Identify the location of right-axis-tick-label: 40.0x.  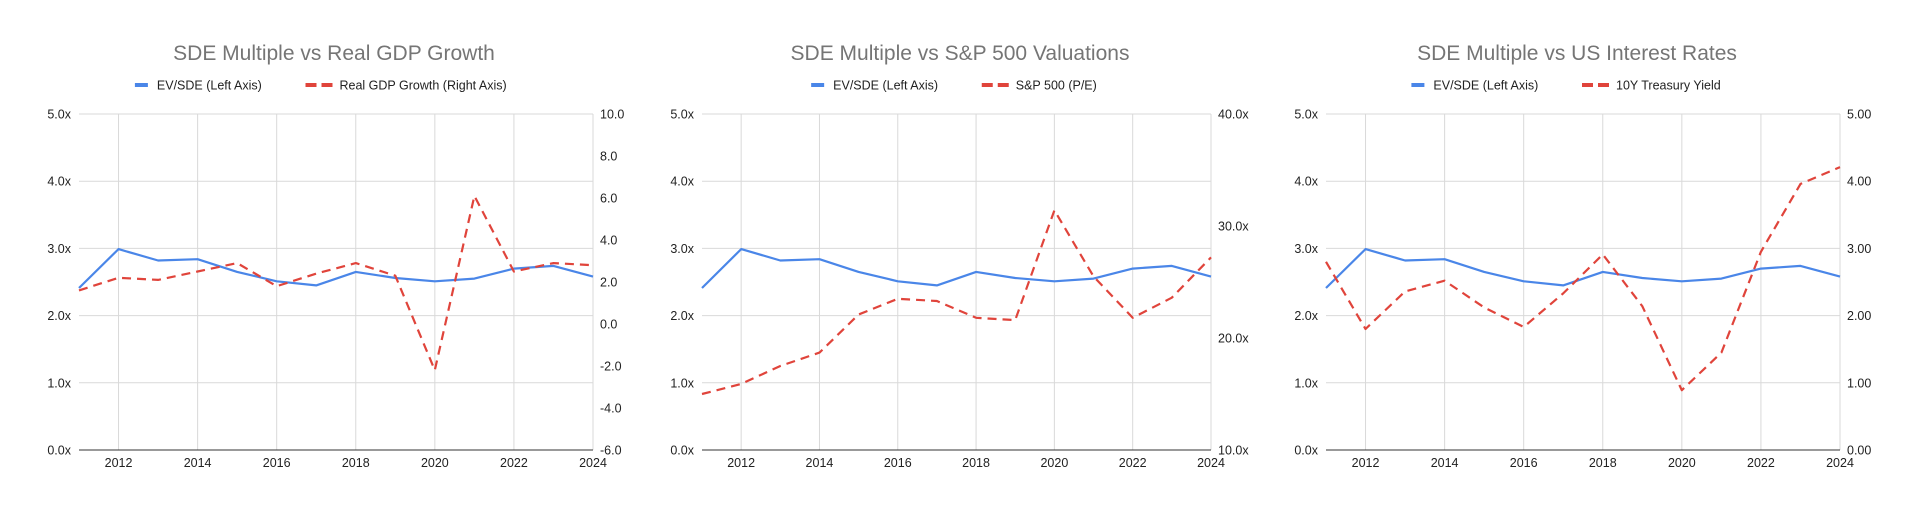
(1233, 115).